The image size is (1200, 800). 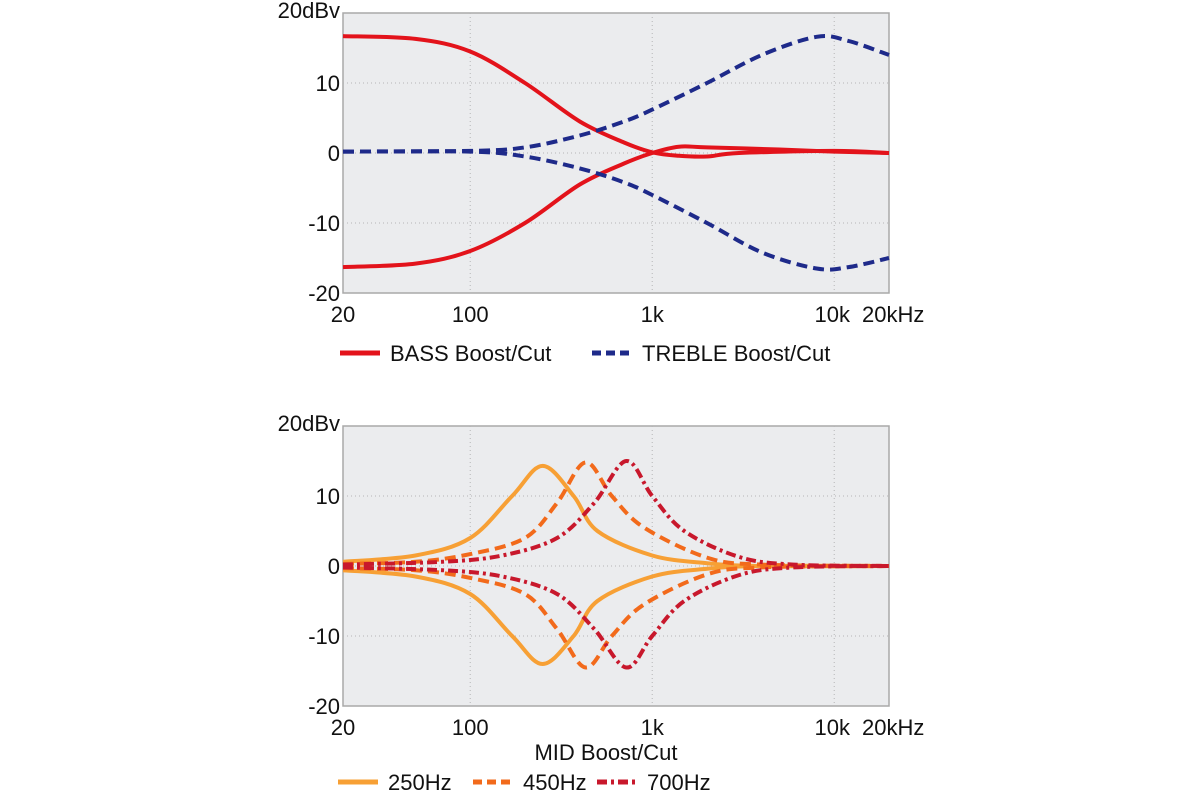 I want to click on legend-label: TREBLE Boost/Cut, so click(x=736, y=353).